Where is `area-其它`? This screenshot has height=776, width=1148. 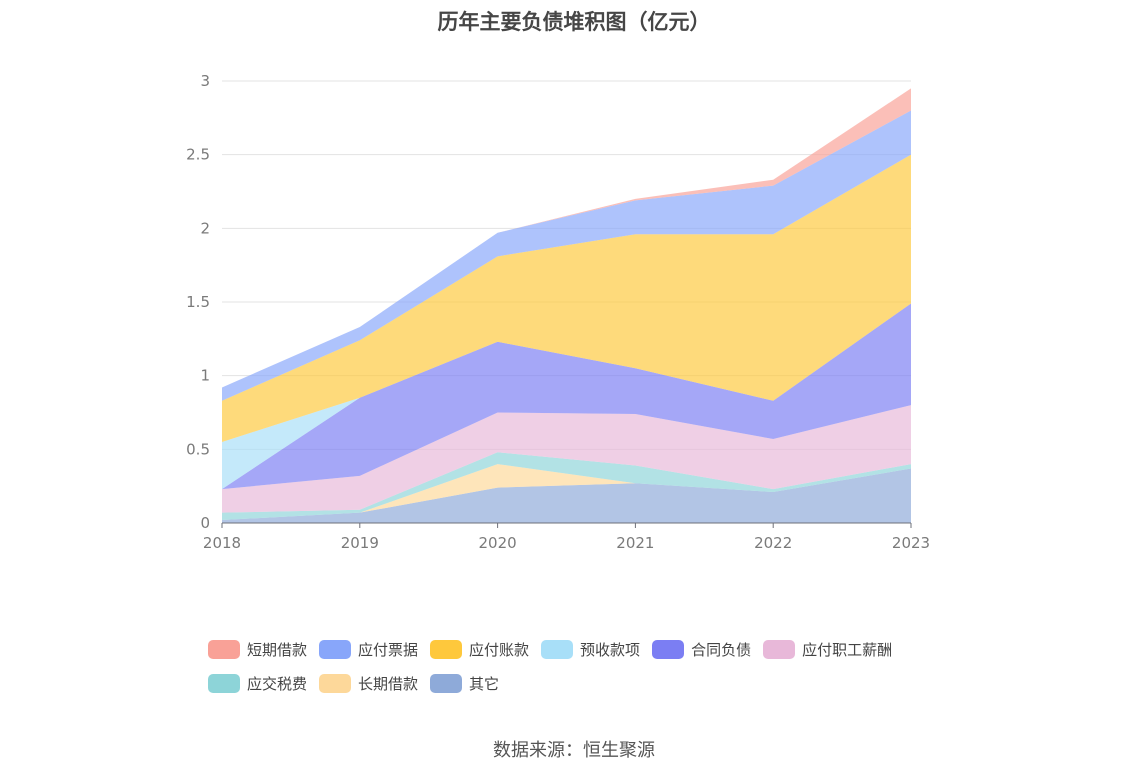
area-其它 is located at coordinates (566, 495).